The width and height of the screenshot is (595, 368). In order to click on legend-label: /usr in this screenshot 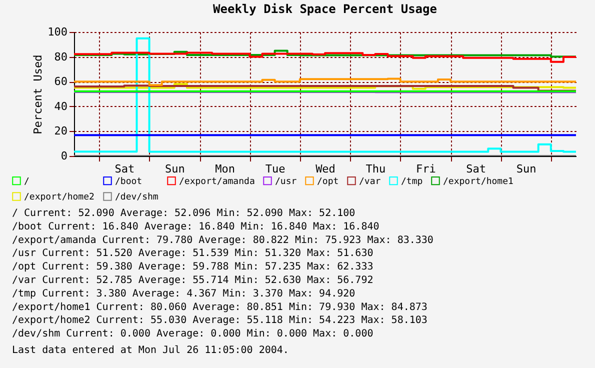, I will do `click(286, 181)`.